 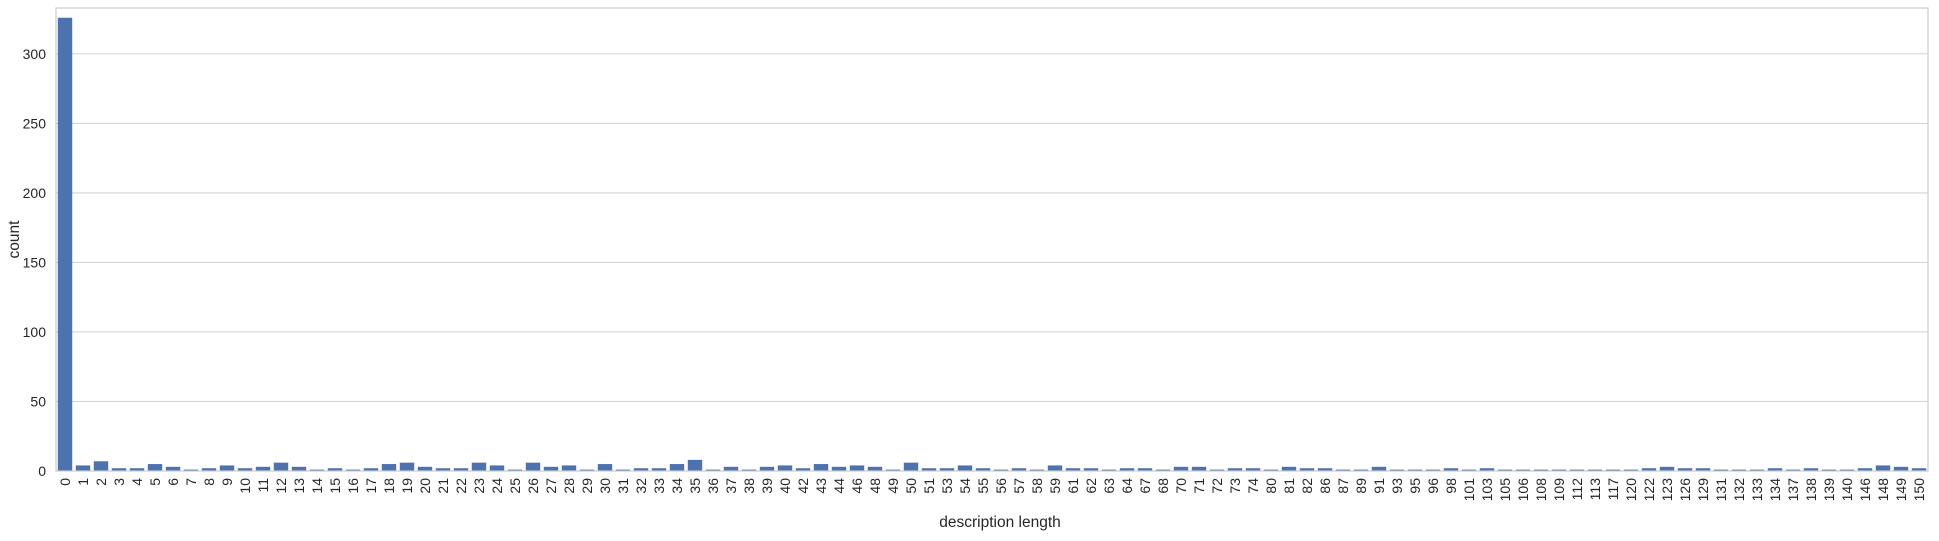 I want to click on x-tick-label: 27, so click(x=551, y=486).